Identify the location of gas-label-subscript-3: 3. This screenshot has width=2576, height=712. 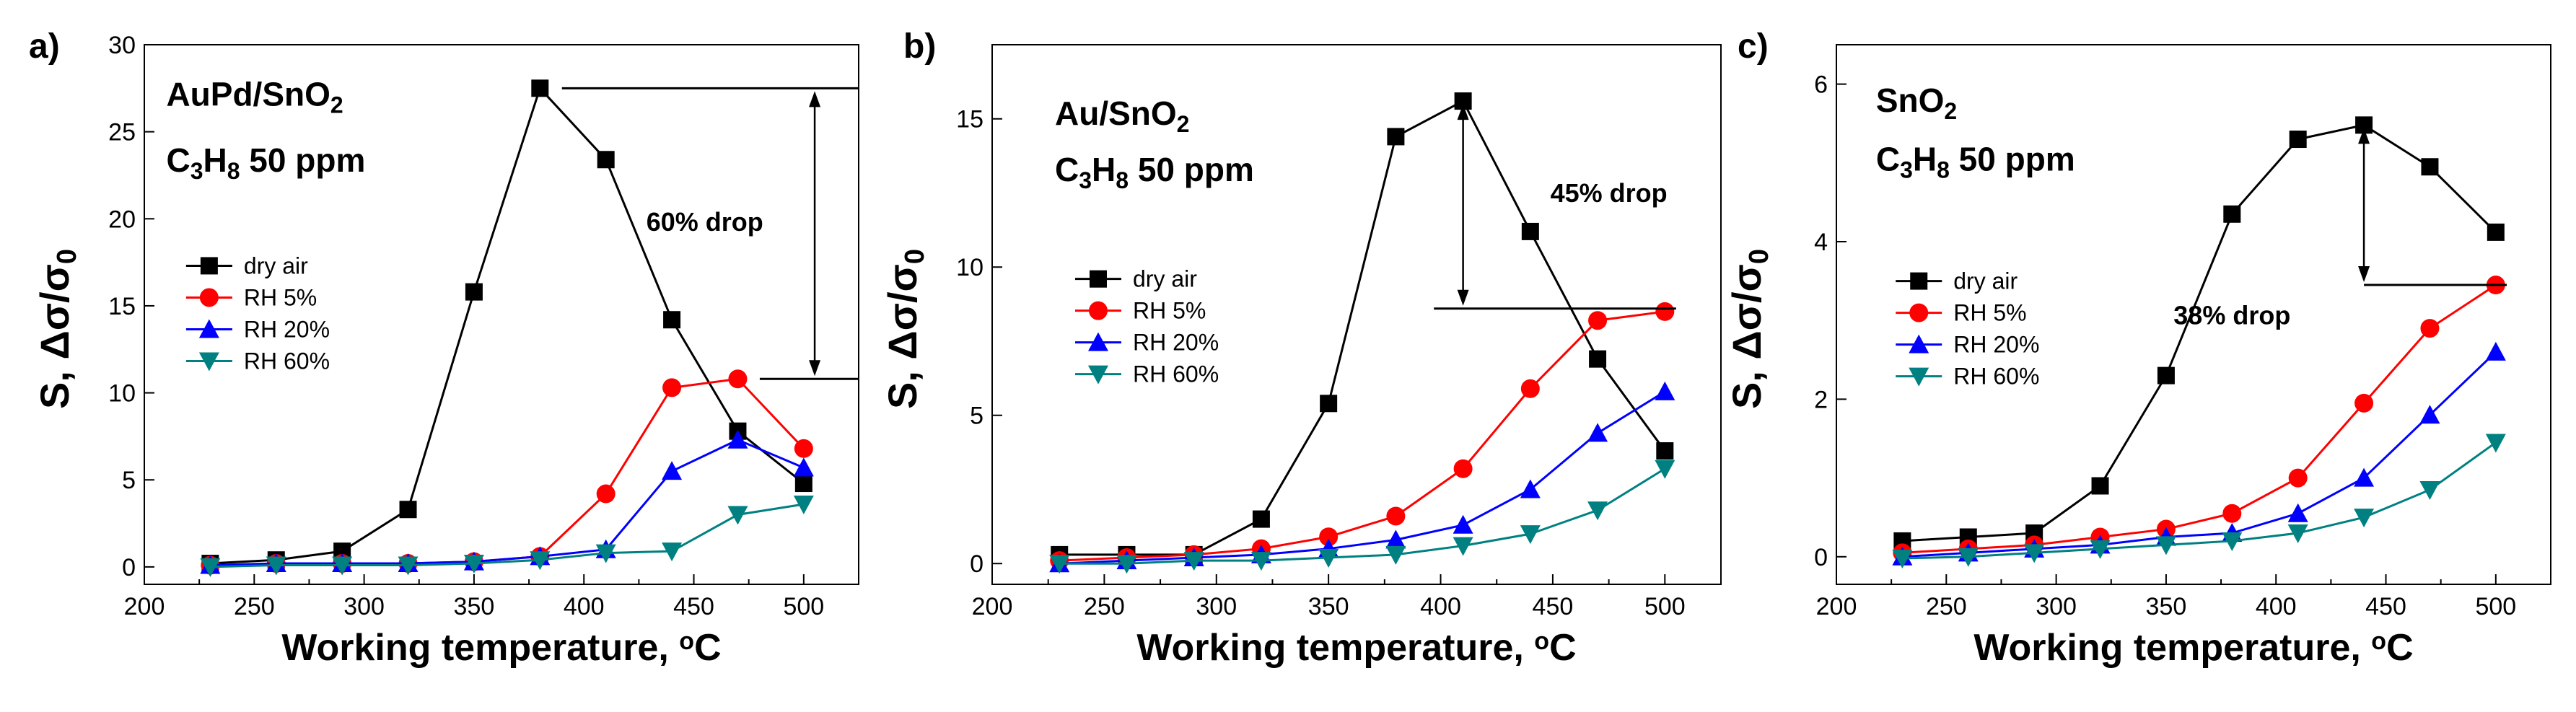
(196, 171).